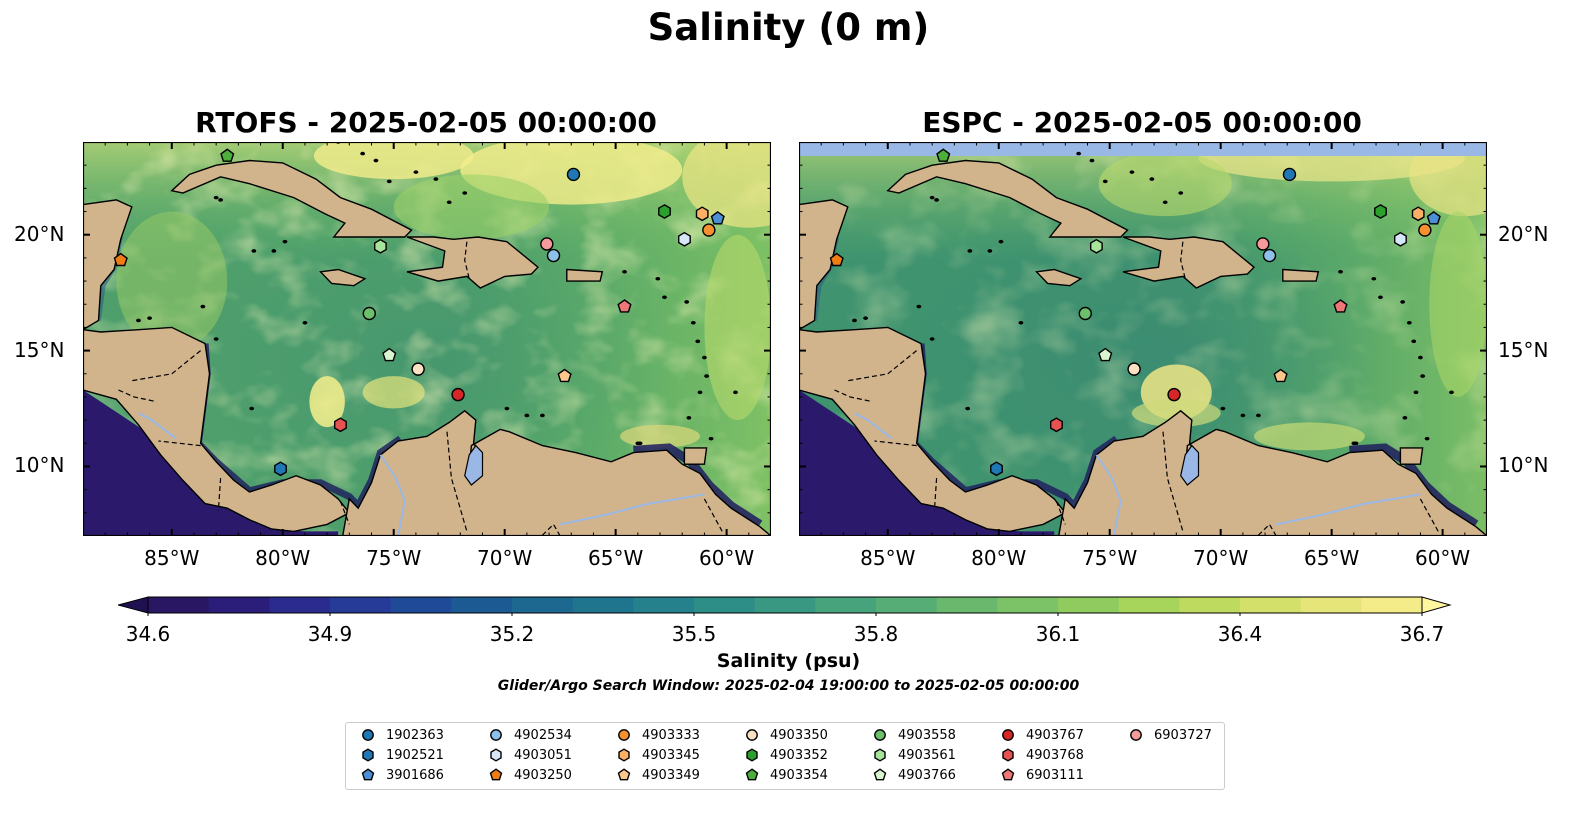 This screenshot has width=1577, height=827. What do you see at coordinates (876, 634) in the screenshot?
I see `colorbar-tick-label: 35.8` at bounding box center [876, 634].